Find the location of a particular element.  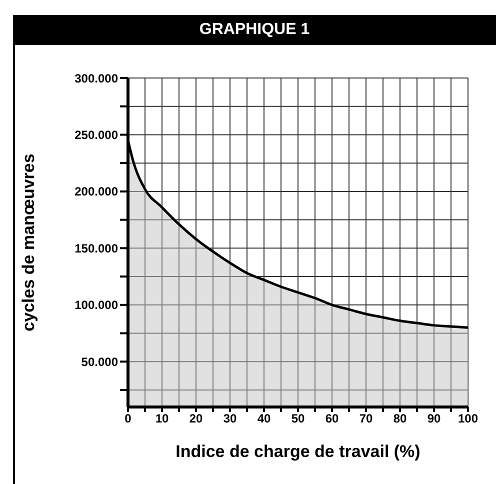

x-tick-label: 50 is located at coordinates (298, 419).